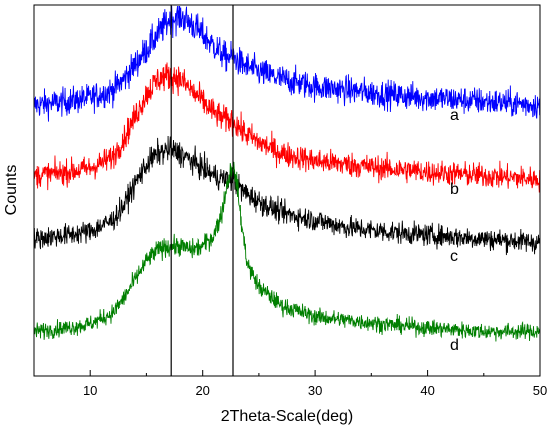 The height and width of the screenshot is (436, 550). What do you see at coordinates (315, 390) in the screenshot?
I see `x-tick-label-30: 30` at bounding box center [315, 390].